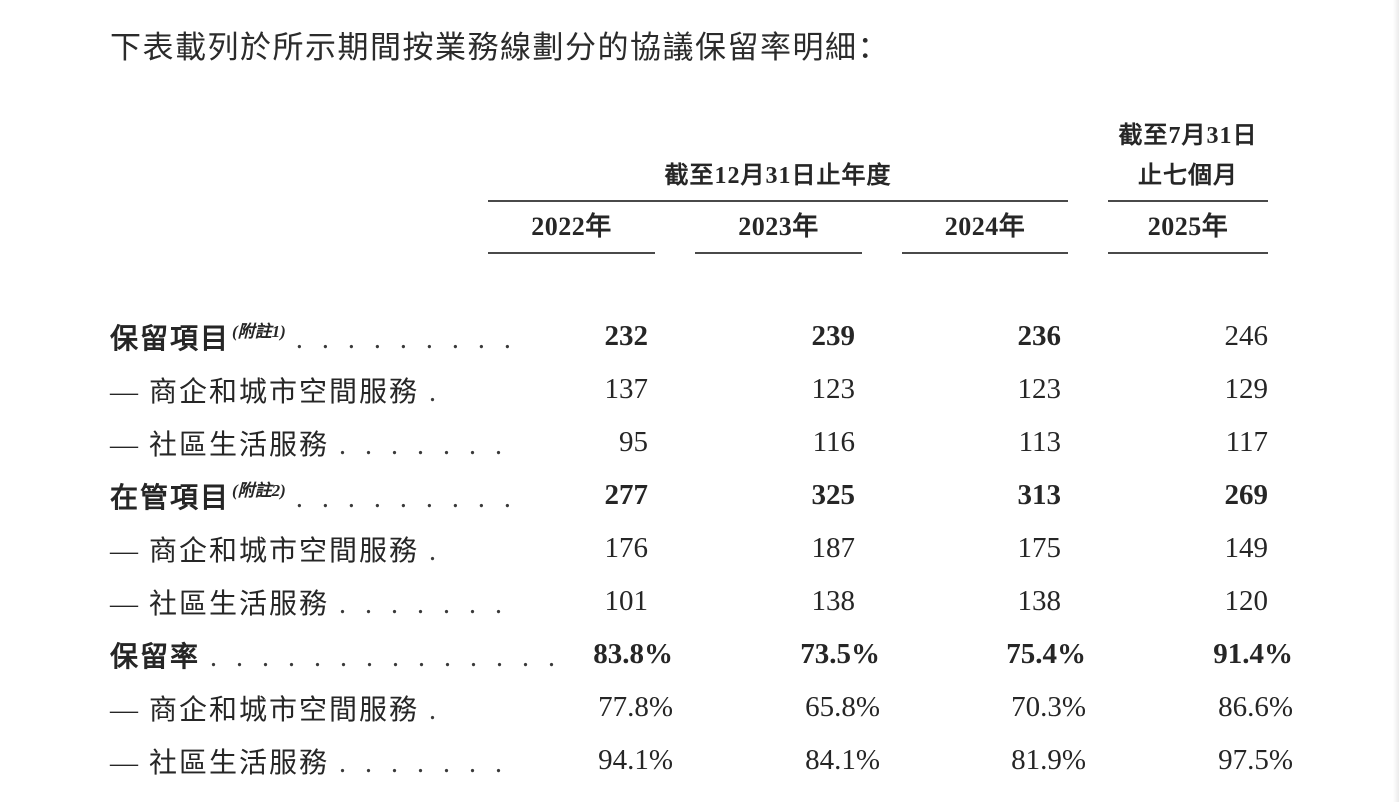 This screenshot has width=1399, height=802. I want to click on column-header-2023: 2023年, so click(758, 228).